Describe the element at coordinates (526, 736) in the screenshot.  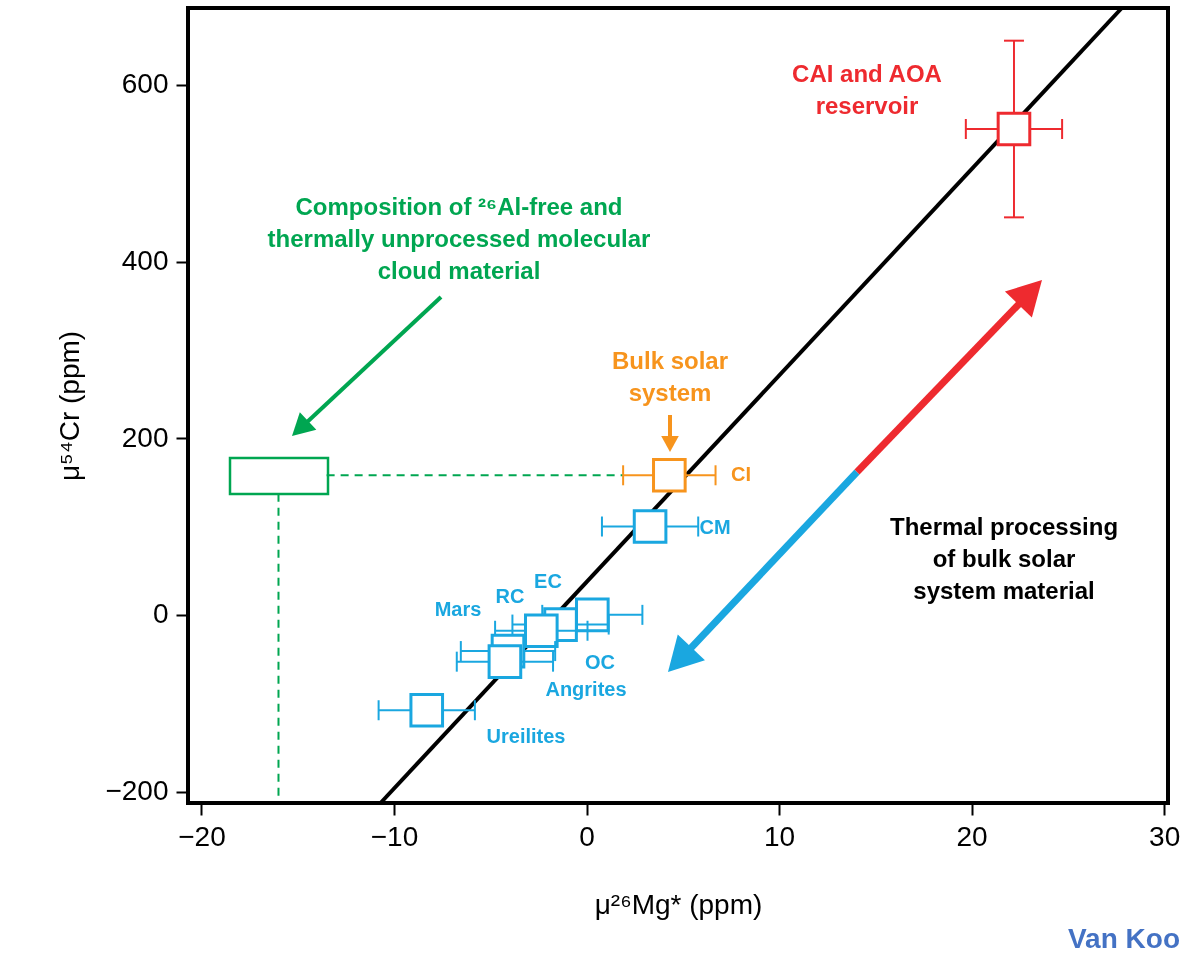
I see `text: Ureilites` at that location.